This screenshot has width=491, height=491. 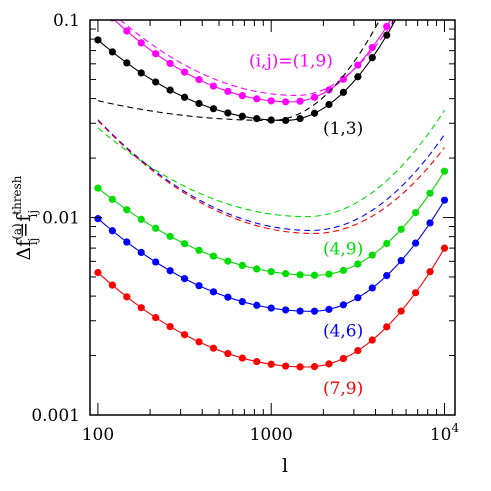 What do you see at coordinates (445, 433) in the screenshot?
I see `x-tick-label: 10⁴` at bounding box center [445, 433].